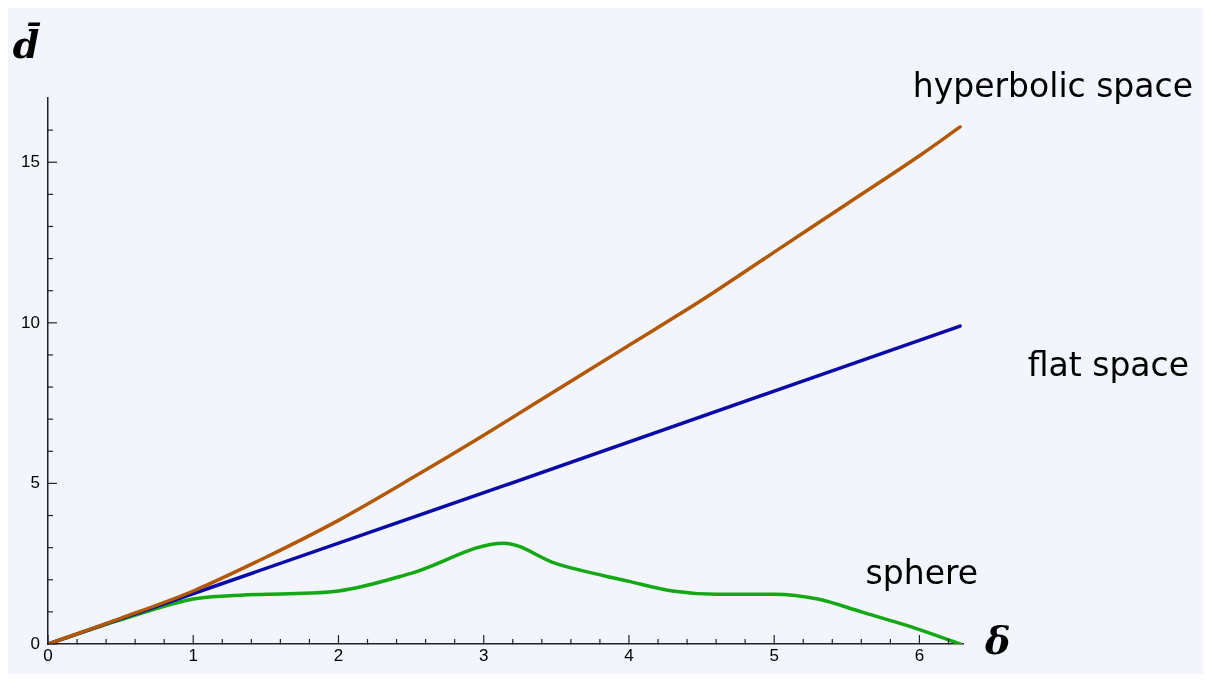 This screenshot has width=1211, height=682. Describe the element at coordinates (919, 656) in the screenshot. I see `x-tick-label: 6` at that location.